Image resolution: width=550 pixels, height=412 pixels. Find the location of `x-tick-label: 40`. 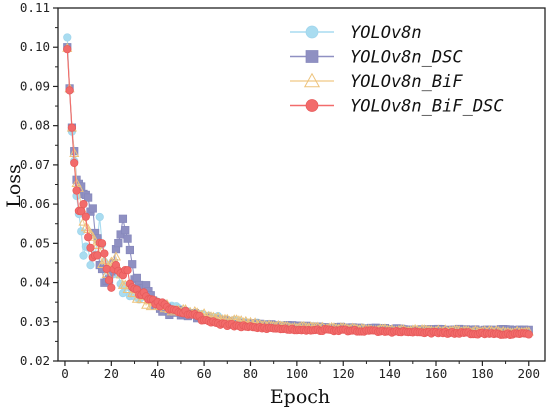

x-tick-label: 40 is located at coordinates (157, 373).